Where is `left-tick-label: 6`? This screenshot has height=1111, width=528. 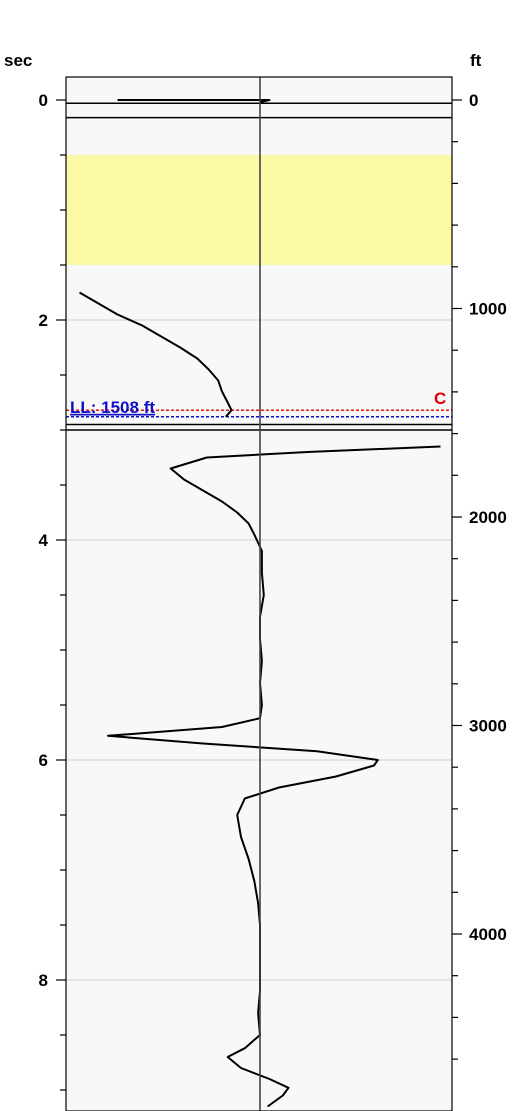
left-tick-label: 6 is located at coordinates (43, 760).